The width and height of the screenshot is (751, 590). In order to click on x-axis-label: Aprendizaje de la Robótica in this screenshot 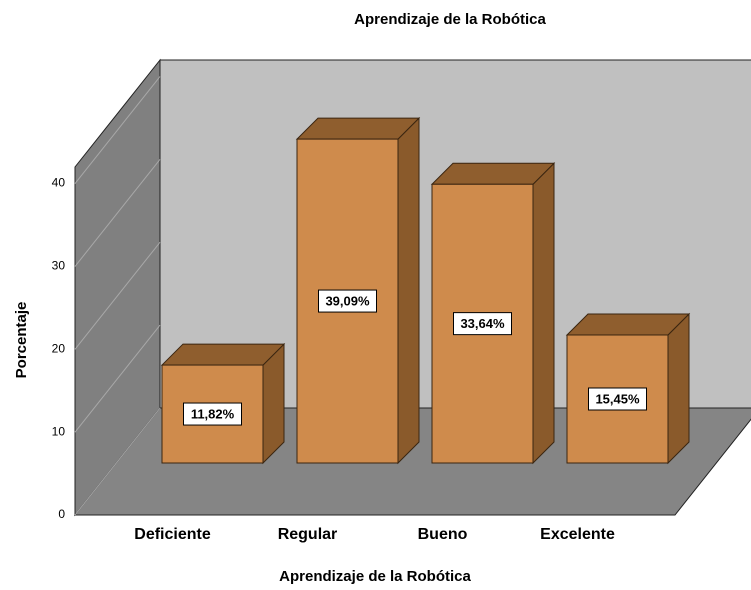, I will do `click(375, 576)`.